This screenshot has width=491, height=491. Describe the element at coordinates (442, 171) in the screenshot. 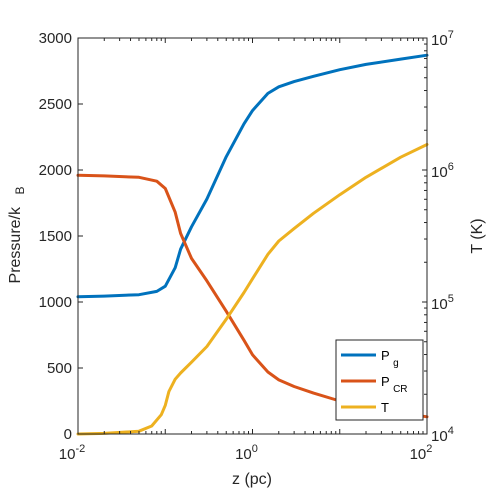

I see `y-right-tick-label: 10⁶` at that location.